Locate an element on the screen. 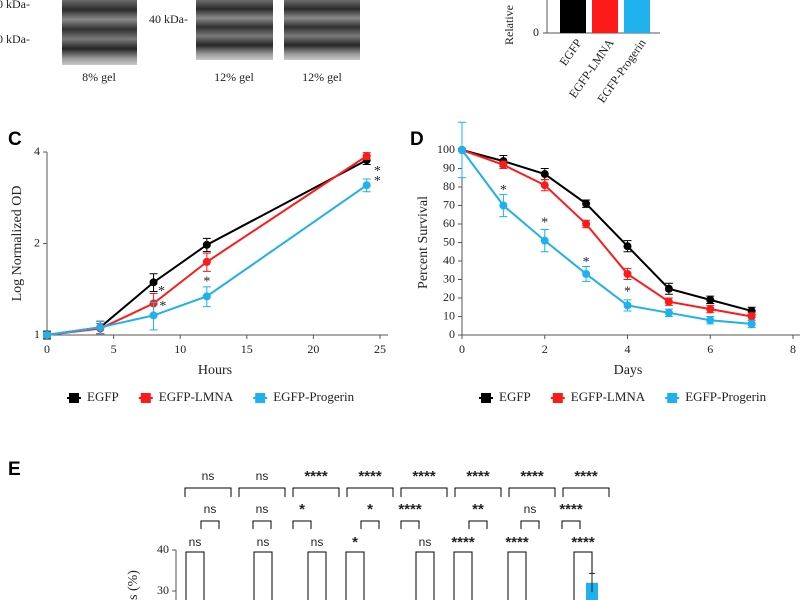  y-tick-label: 90 is located at coordinates (449, 167).